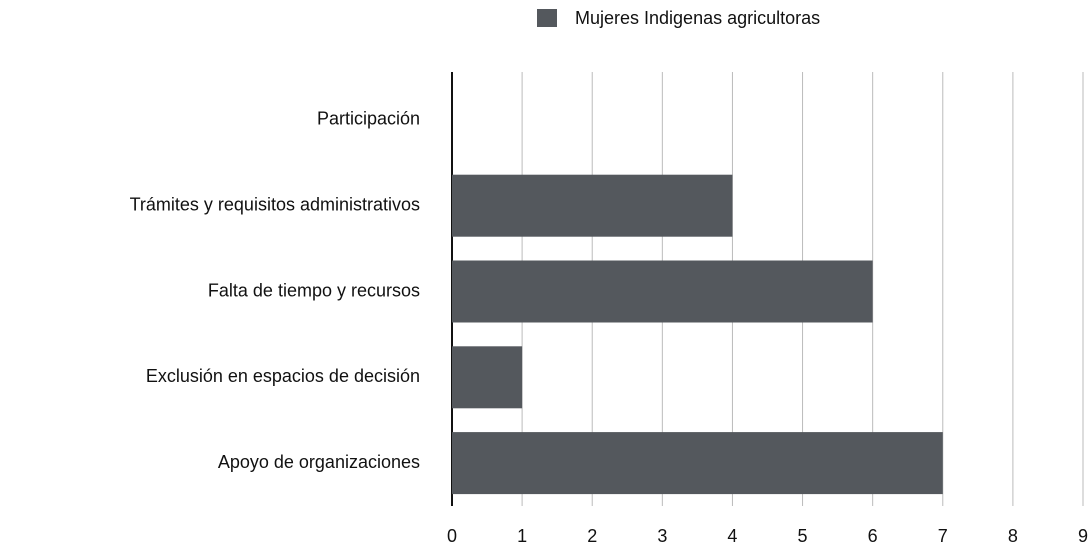 This screenshot has height=548, width=1091. What do you see at coordinates (732, 536) in the screenshot?
I see `x-tick-label: 4` at bounding box center [732, 536].